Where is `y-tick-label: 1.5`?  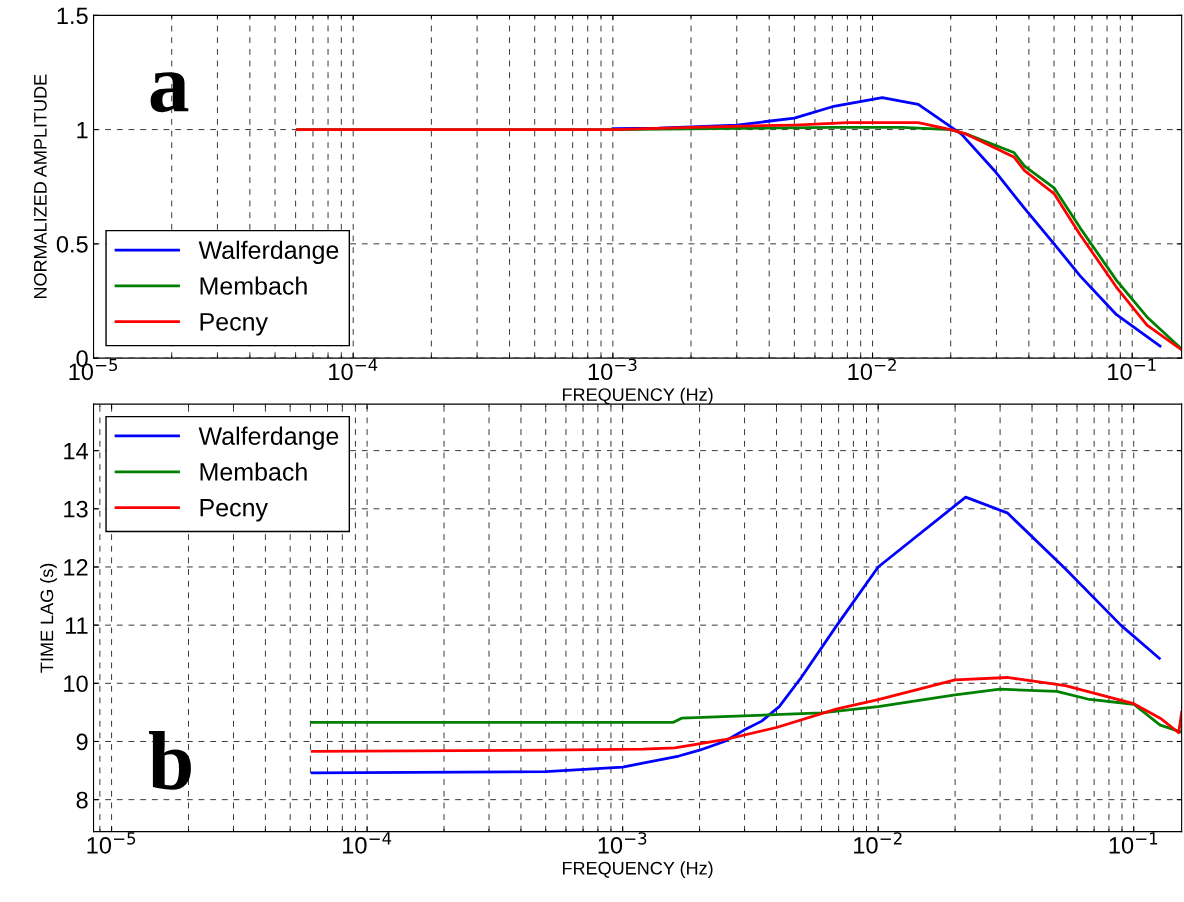 y-tick-label: 1.5 is located at coordinates (72, 16).